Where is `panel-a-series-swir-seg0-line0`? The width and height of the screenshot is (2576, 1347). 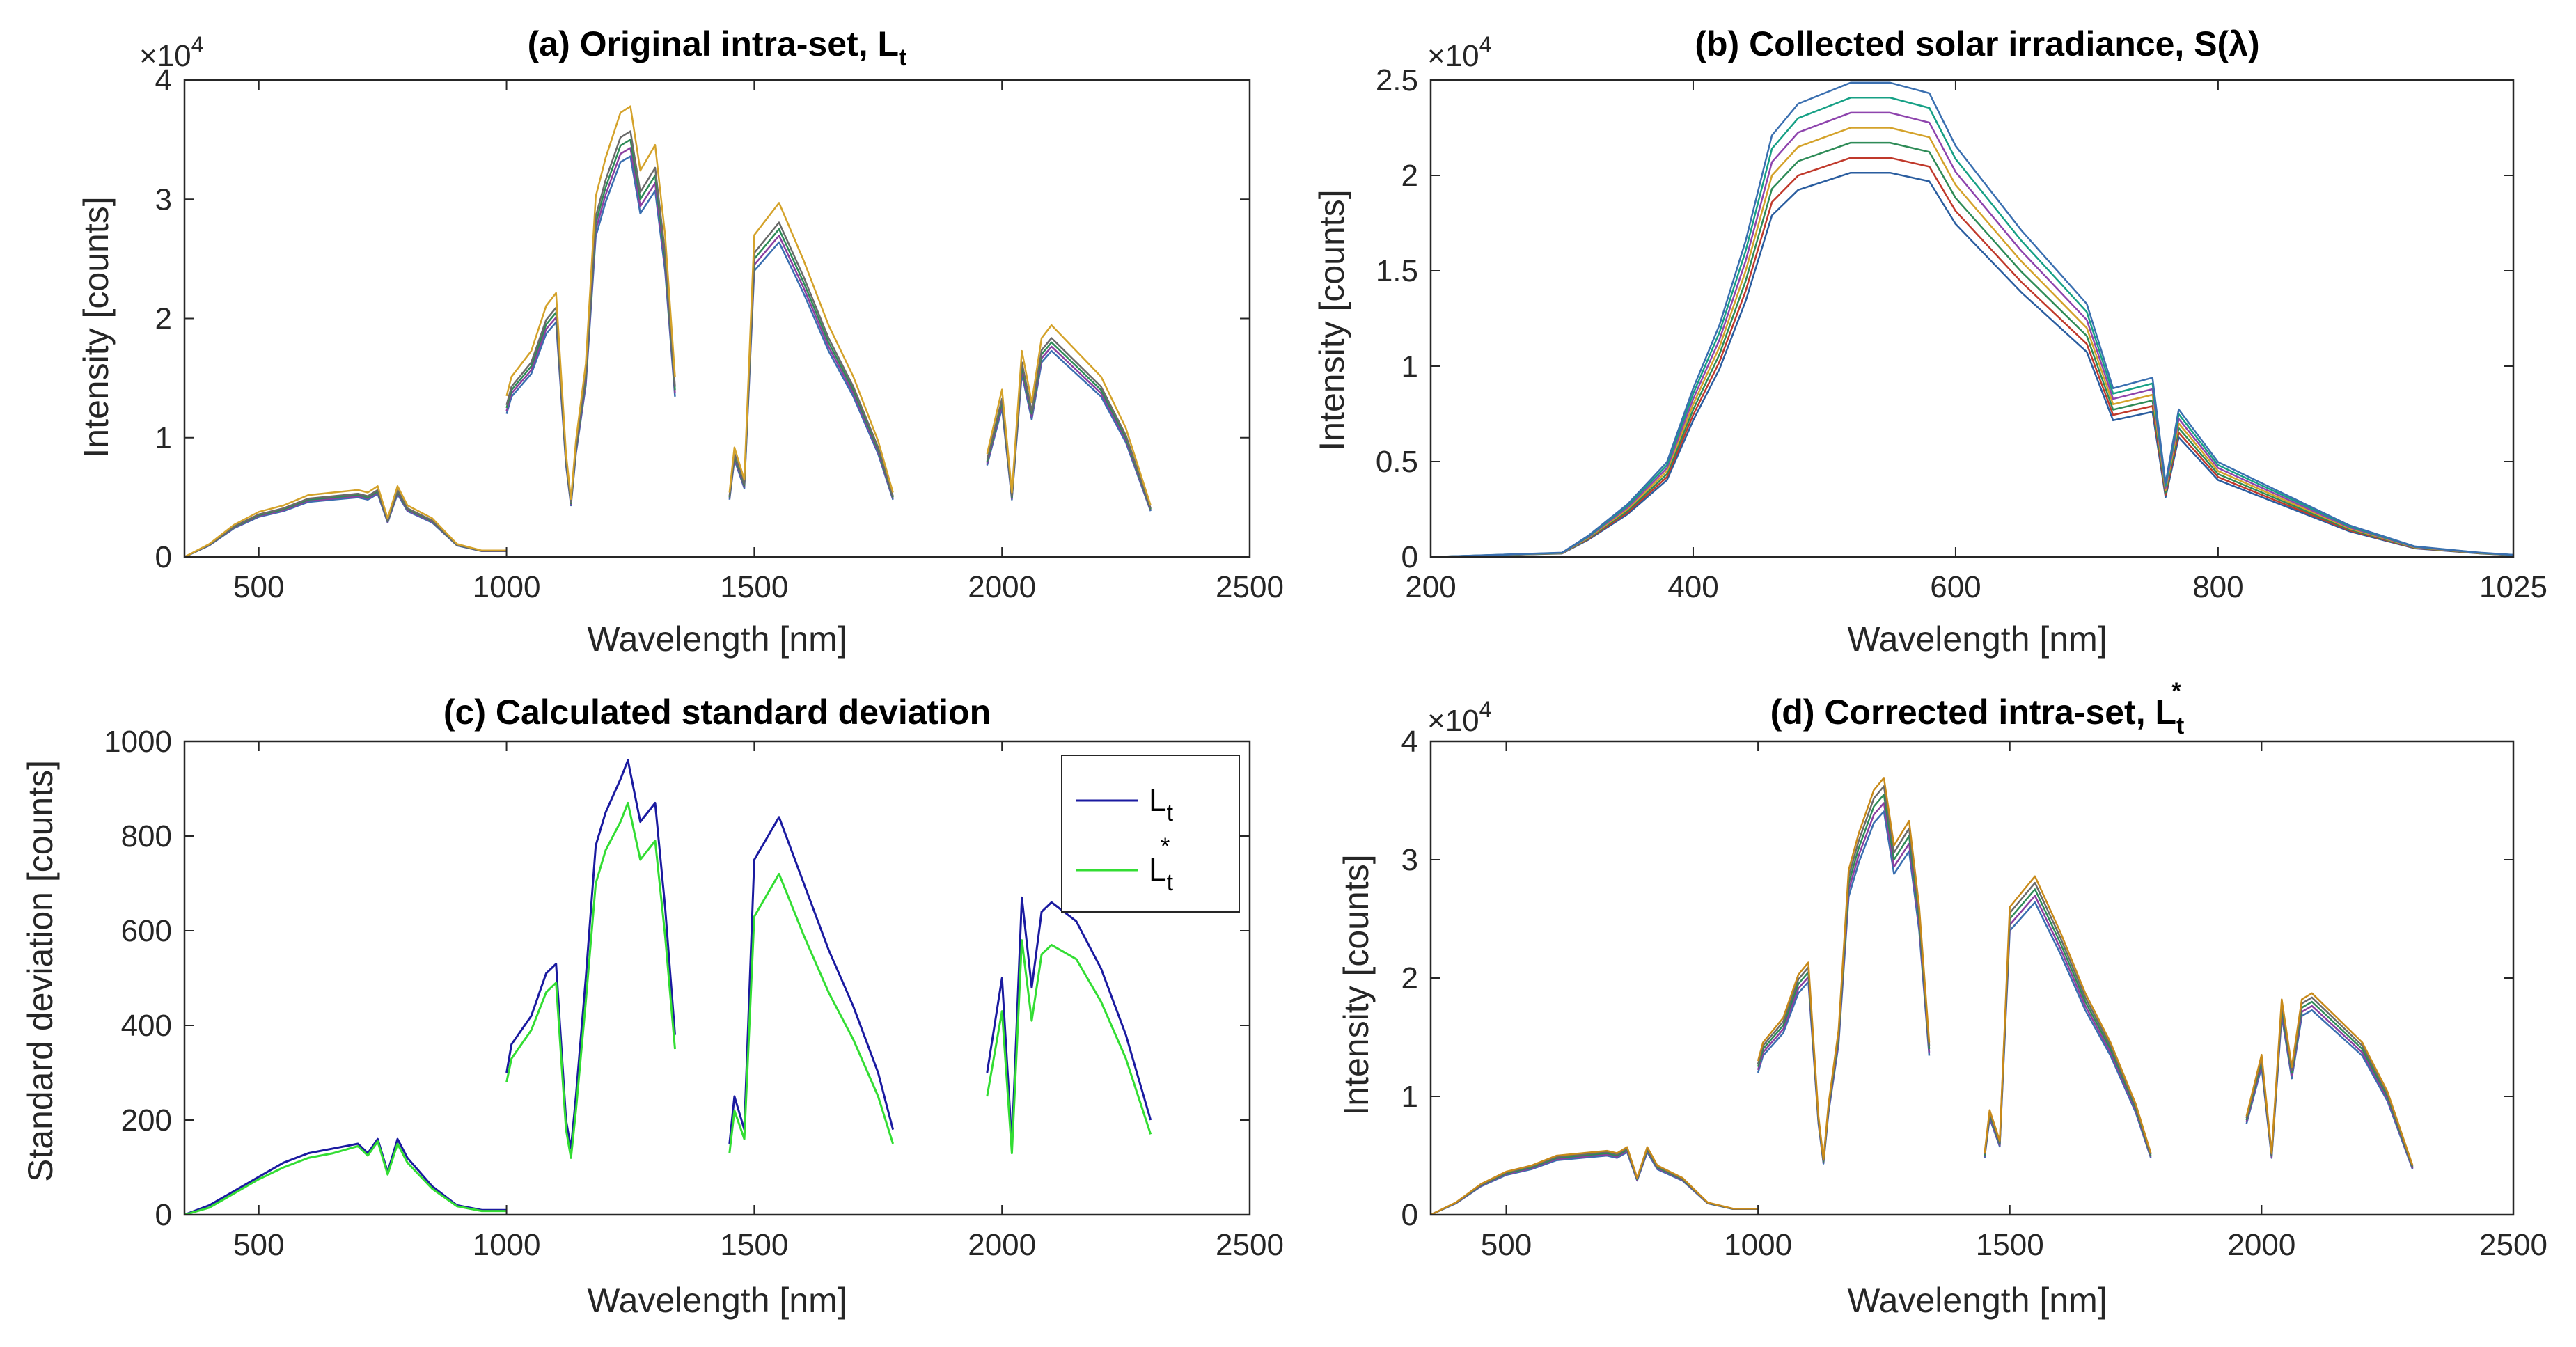
panel-a-series-swir-seg0-line0 is located at coordinates (590, 331).